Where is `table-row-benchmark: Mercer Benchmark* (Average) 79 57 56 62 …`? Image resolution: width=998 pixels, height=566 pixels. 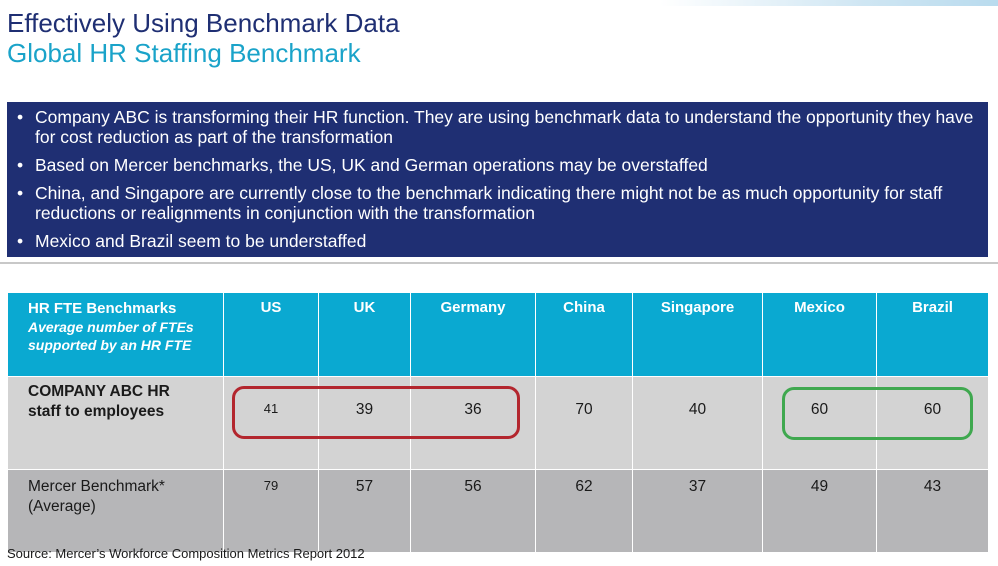
table-row-benchmark: Mercer Benchmark* (Average) 79 57 56 62 … is located at coordinates (498, 511).